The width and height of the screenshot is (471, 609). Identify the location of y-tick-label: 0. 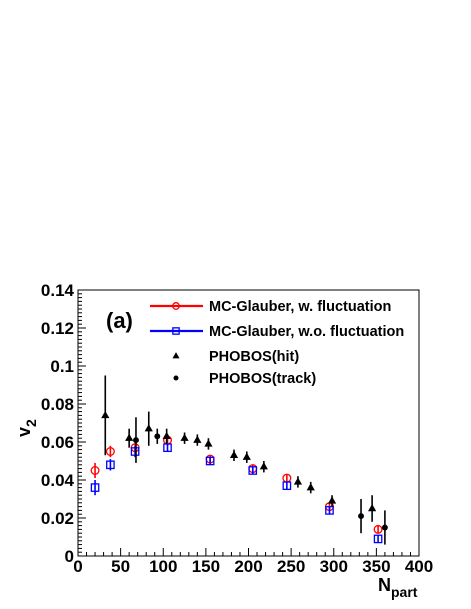
(69, 556).